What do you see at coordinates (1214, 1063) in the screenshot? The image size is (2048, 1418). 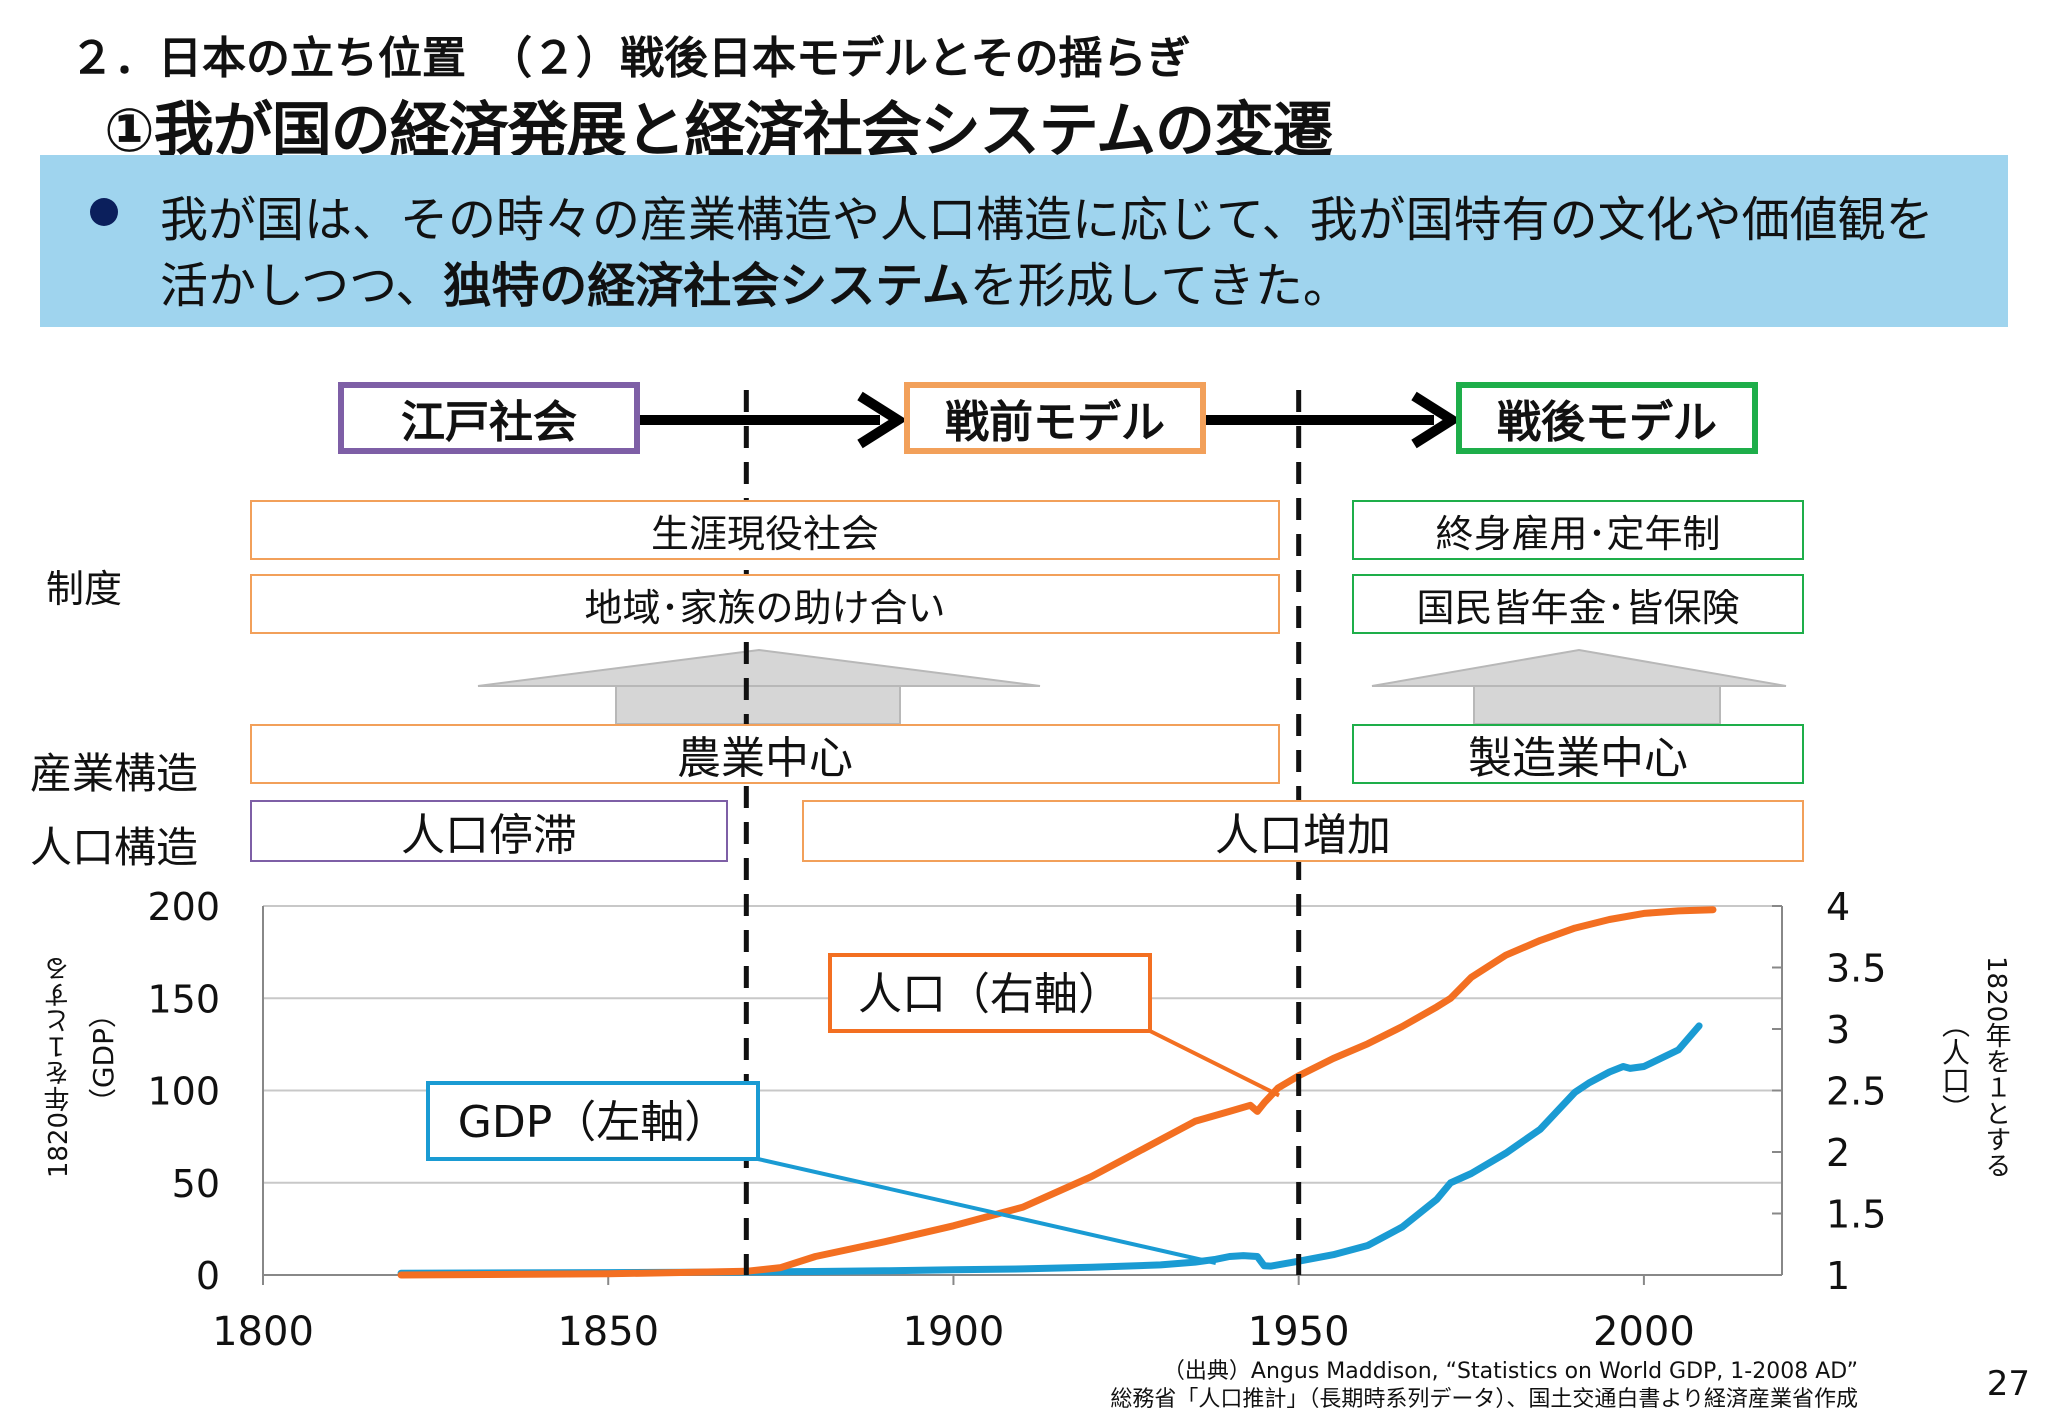 I see `population-callout-pointer` at bounding box center [1214, 1063].